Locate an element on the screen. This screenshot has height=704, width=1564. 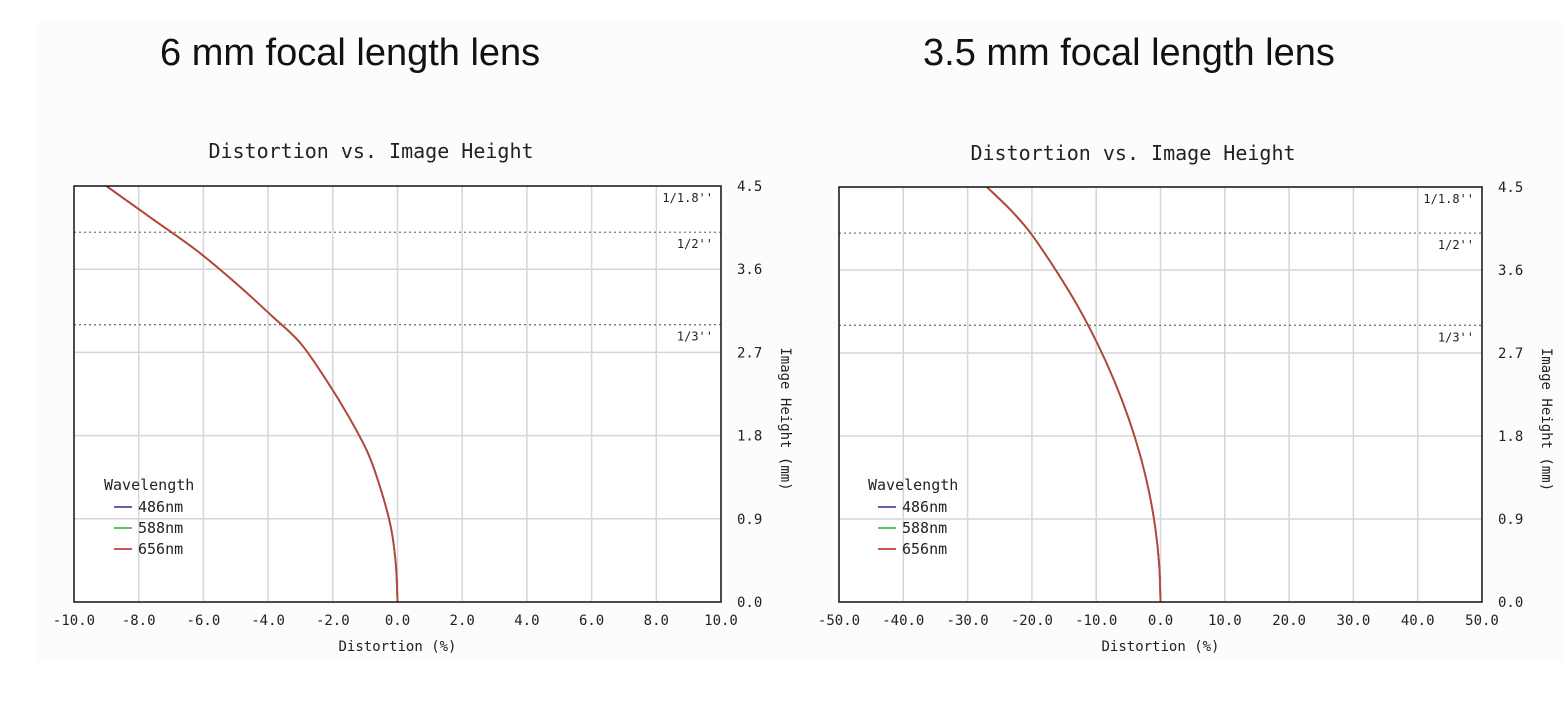
x-tick-label: 8.0 is located at coordinates (656, 621).